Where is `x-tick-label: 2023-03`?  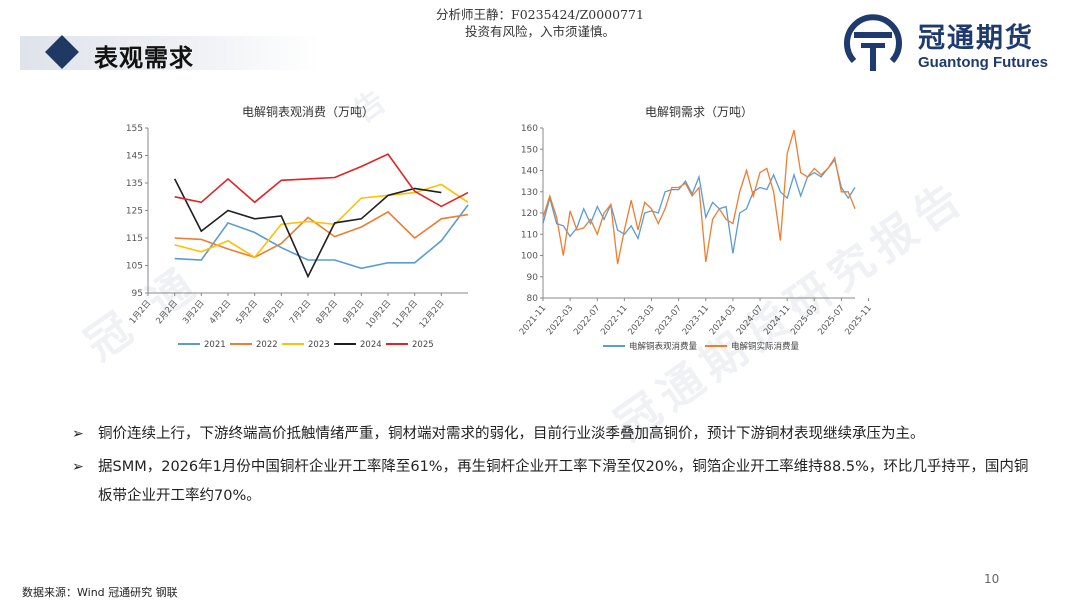 x-tick-label: 2023-03 is located at coordinates (641, 321).